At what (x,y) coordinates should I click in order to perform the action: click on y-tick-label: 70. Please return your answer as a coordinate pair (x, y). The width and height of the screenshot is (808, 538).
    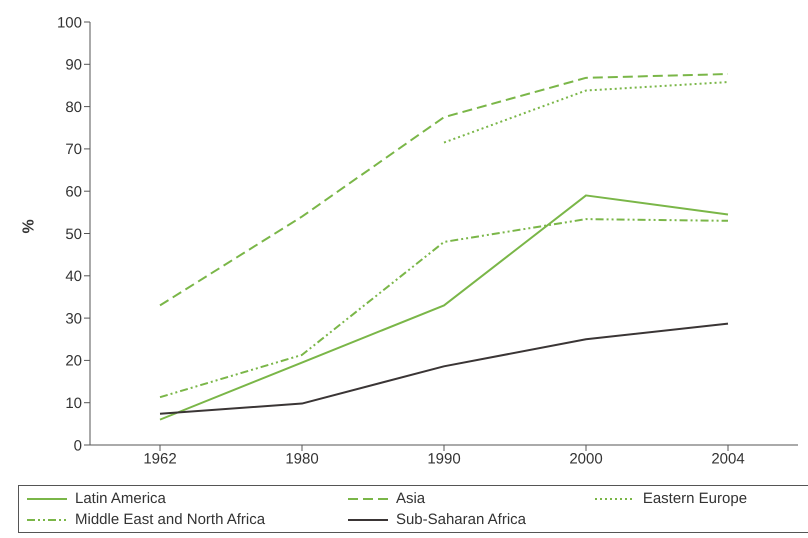
    Looking at the image, I should click on (73, 149).